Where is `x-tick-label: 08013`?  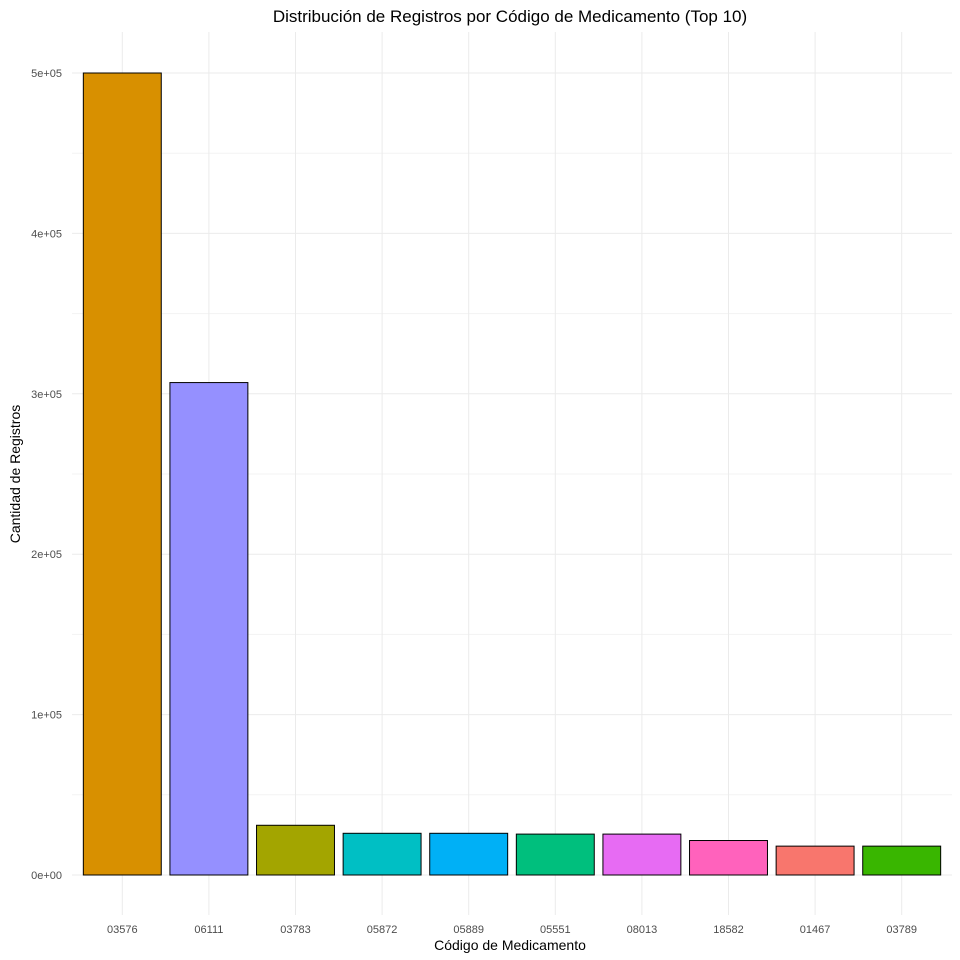
x-tick-label: 08013 is located at coordinates (642, 930).